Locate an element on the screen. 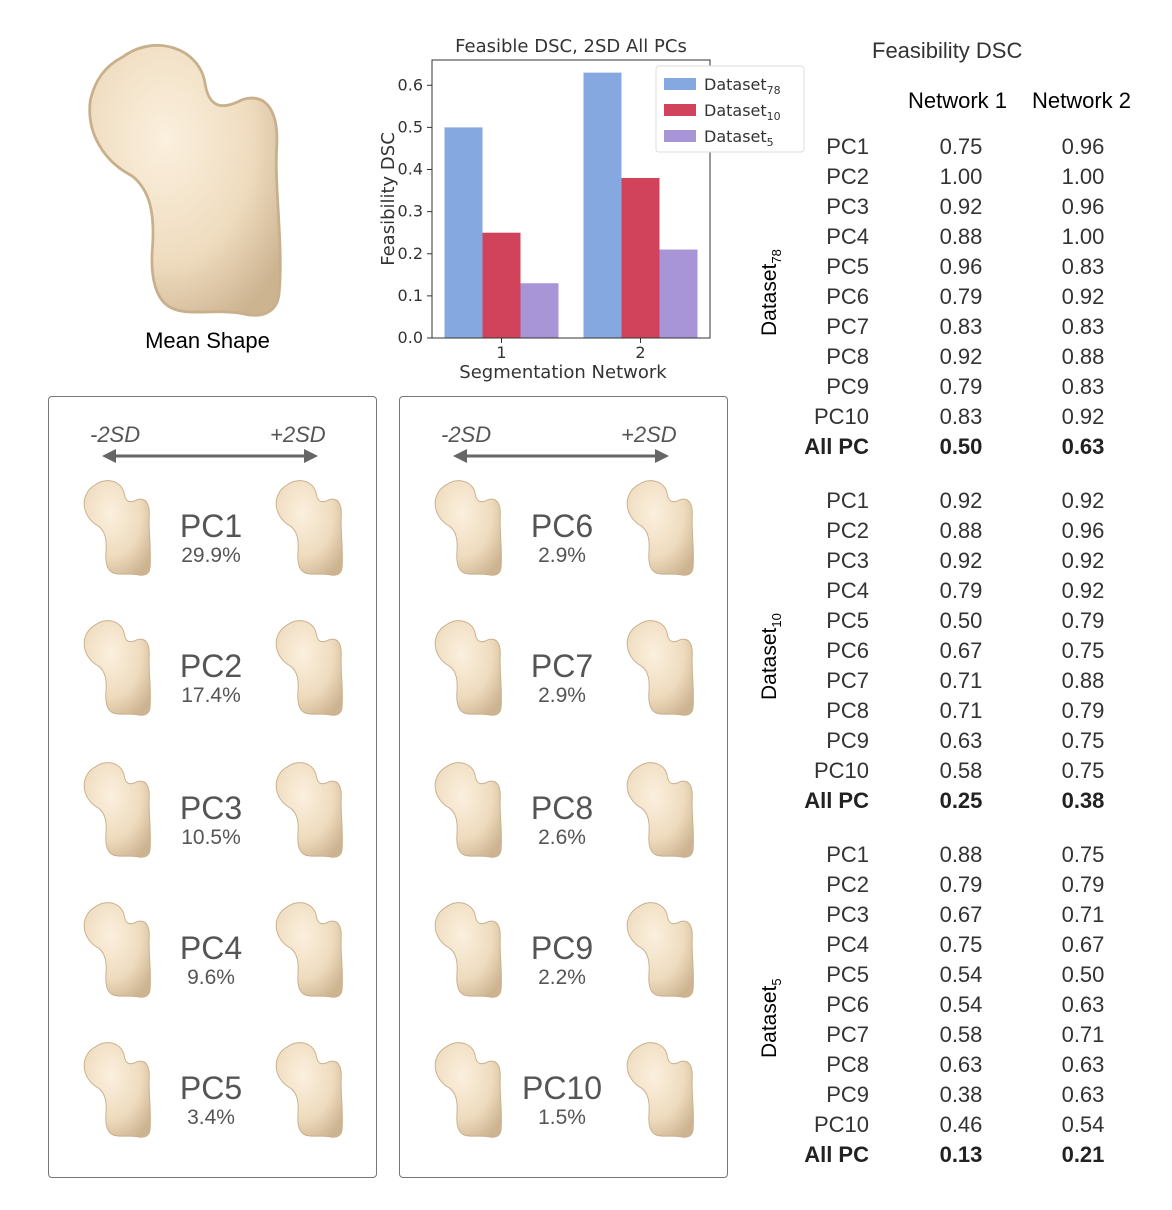  mean-shape-label: Mean Shape is located at coordinates (207, 340).